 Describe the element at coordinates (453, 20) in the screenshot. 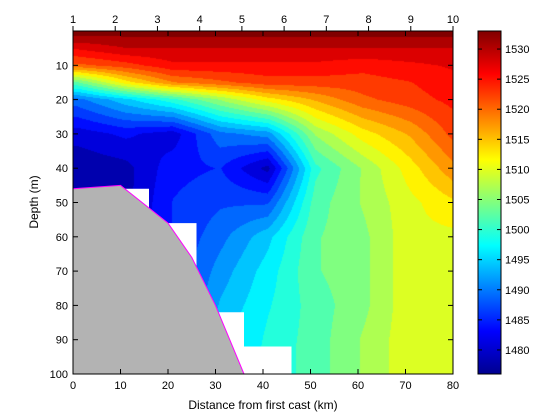

I see `top-tick-label: 10` at that location.